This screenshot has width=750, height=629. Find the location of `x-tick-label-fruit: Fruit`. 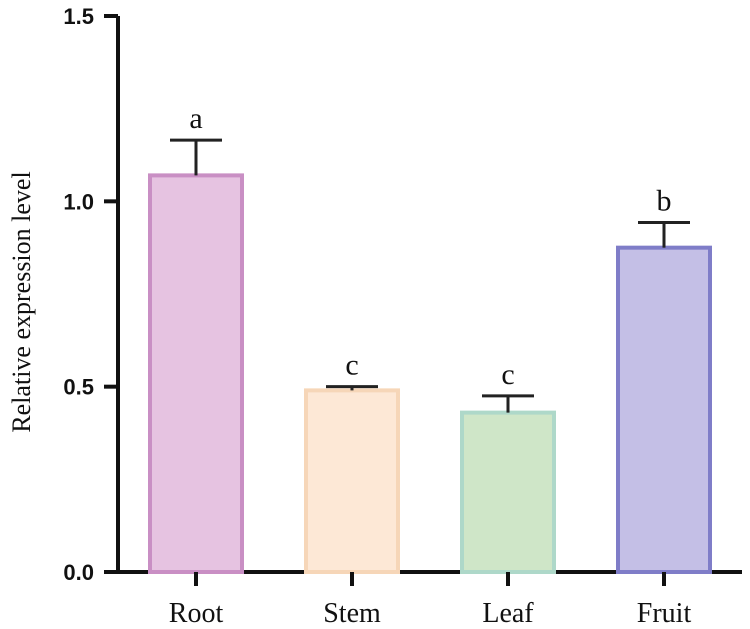

x-tick-label-fruit: Fruit is located at coordinates (664, 613).